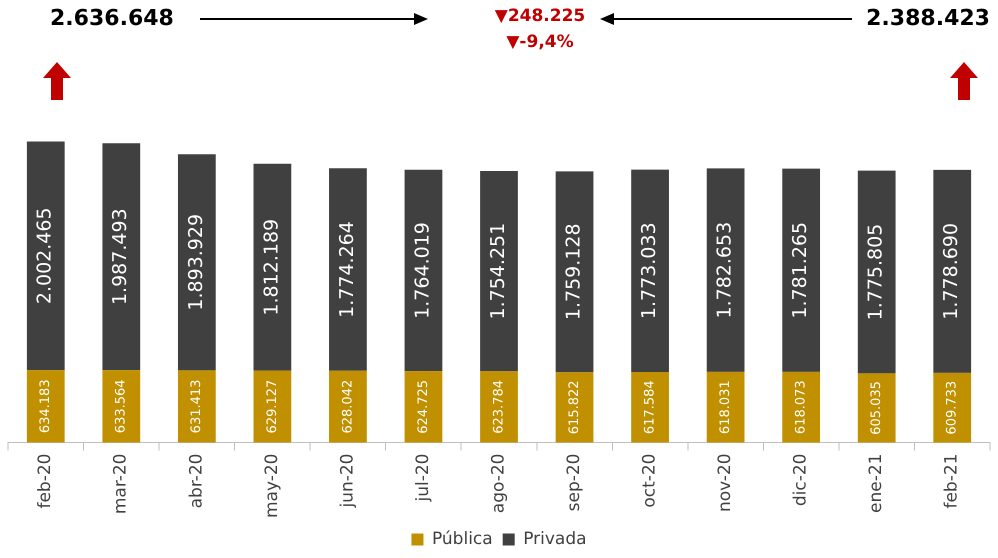 The image size is (998, 558). I want to click on data-label: 618.073, so click(801, 407).